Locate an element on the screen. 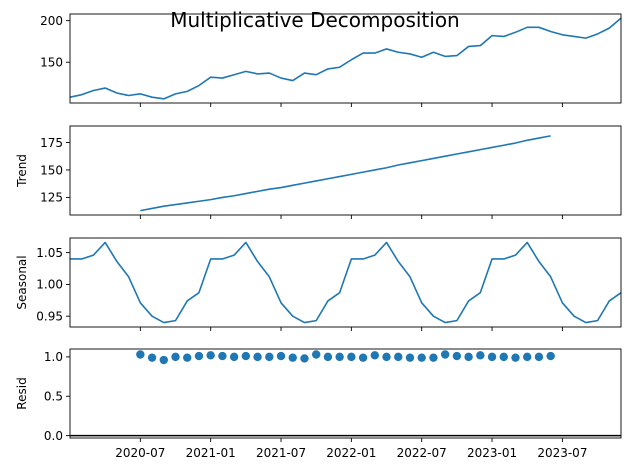 Image resolution: width=630 pixels, height=475 pixels. xtick-label: 2023-01 is located at coordinates (492, 453).